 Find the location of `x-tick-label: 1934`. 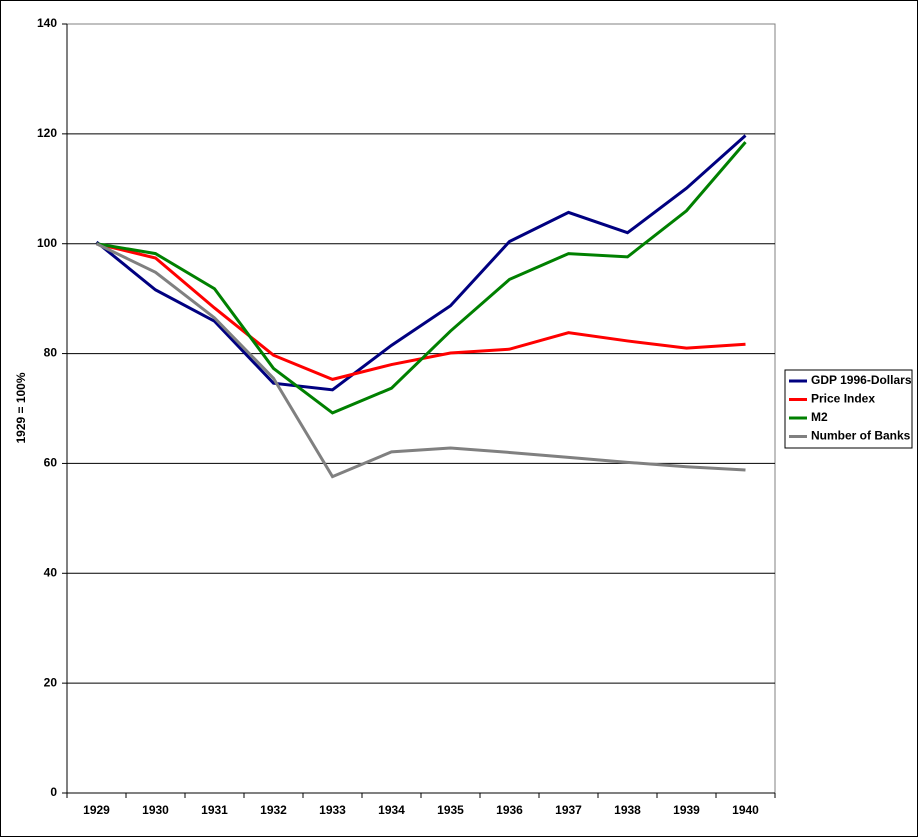

x-tick-label: 1934 is located at coordinates (391, 810).